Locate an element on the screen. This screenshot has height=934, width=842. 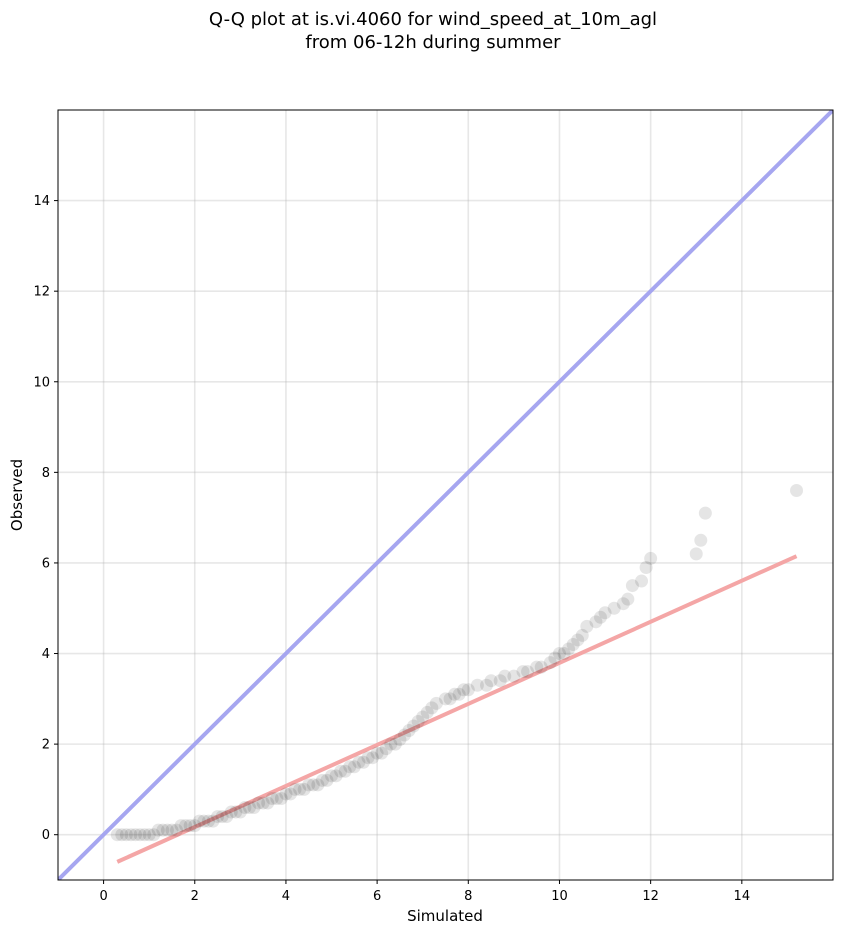
y-tick-label: 6 is located at coordinates (46, 563).